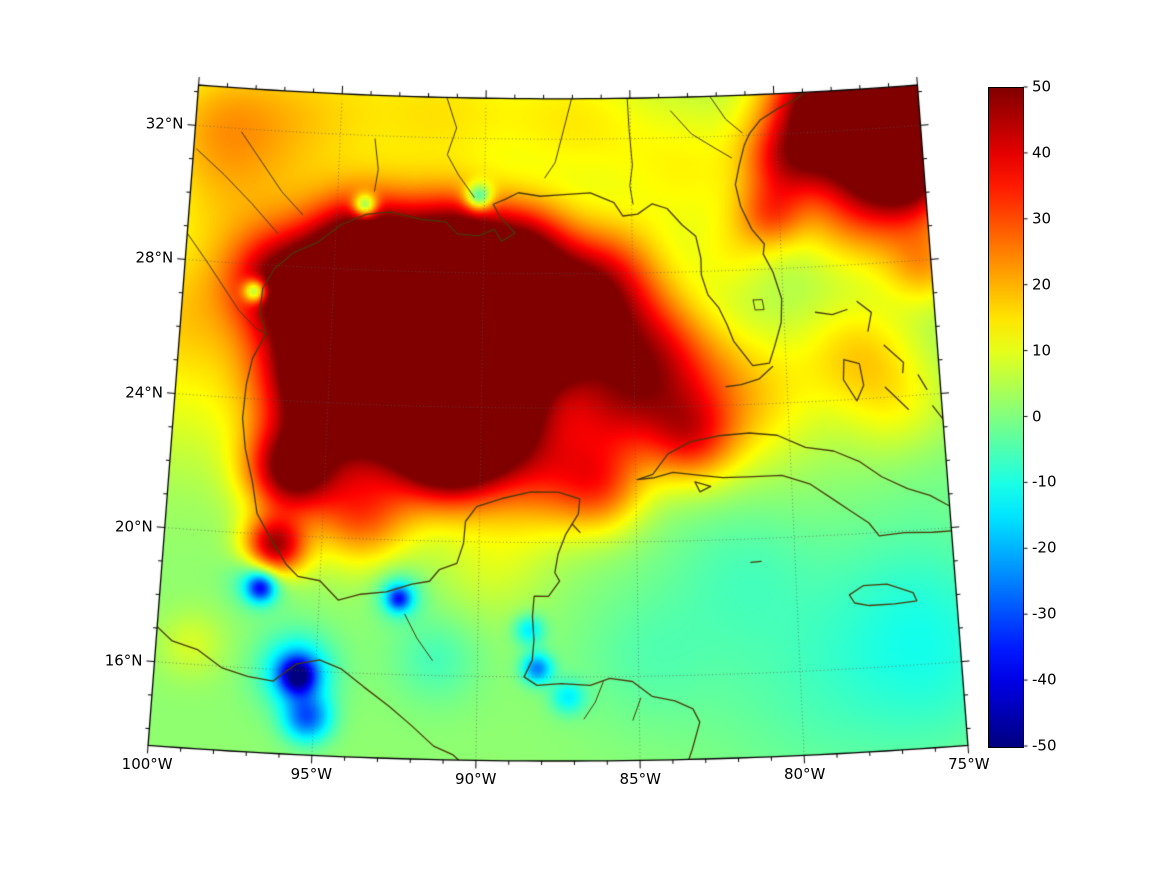  Describe the element at coordinates (1044, 745) in the screenshot. I see `colorbar-tick-label: -50` at that location.